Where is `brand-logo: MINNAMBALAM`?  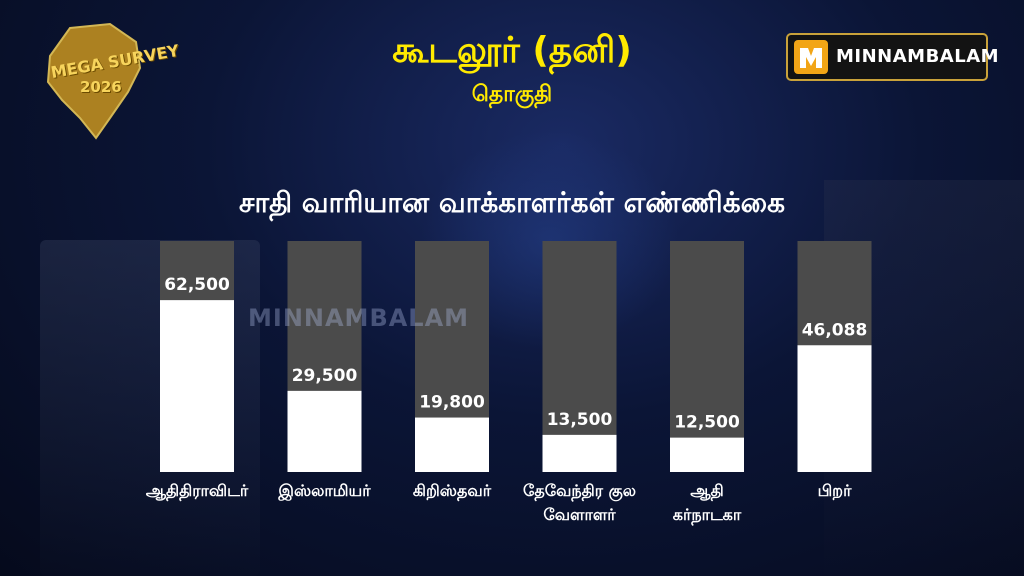 brand-logo: MINNAMBALAM is located at coordinates (892, 57).